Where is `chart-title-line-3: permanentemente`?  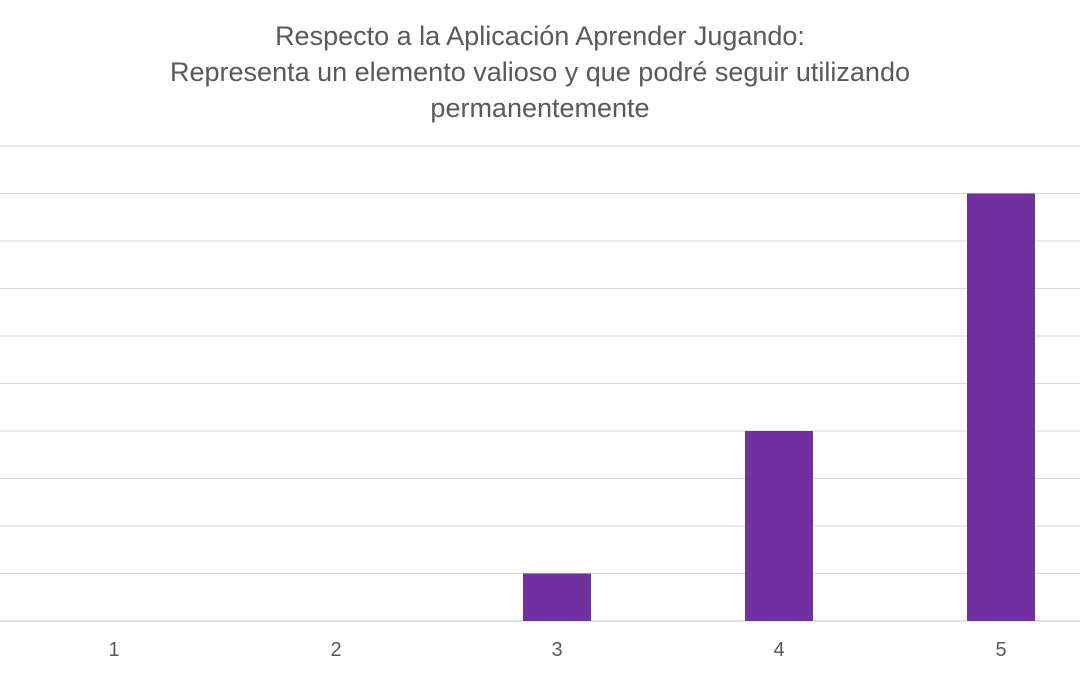 chart-title-line-3: permanentemente is located at coordinates (540, 108).